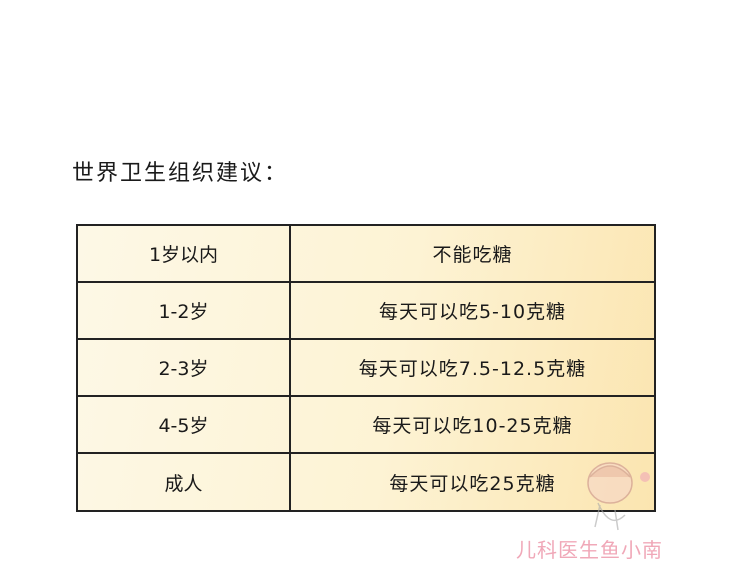 The image size is (750, 578). I want to click on advice-cell: 每天可以吃10-25克糖, so click(472, 426).